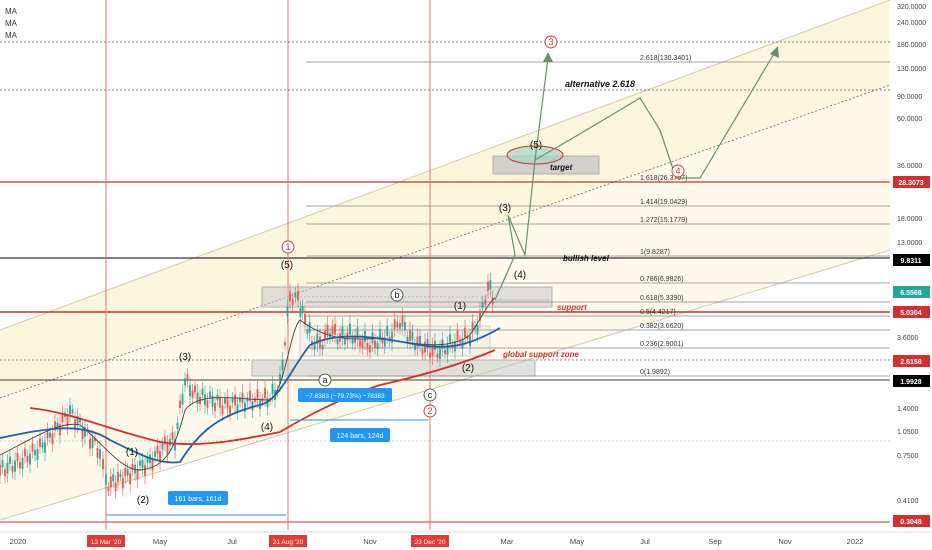  I want to click on price-tick: 1.0500, so click(908, 432).